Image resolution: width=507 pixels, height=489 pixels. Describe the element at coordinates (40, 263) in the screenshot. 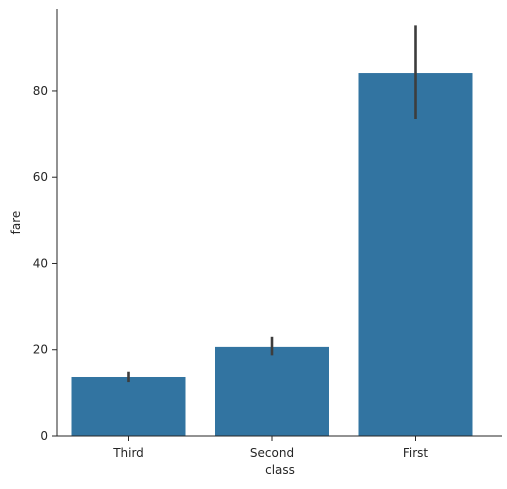

I see `y-tick-label: 40` at that location.